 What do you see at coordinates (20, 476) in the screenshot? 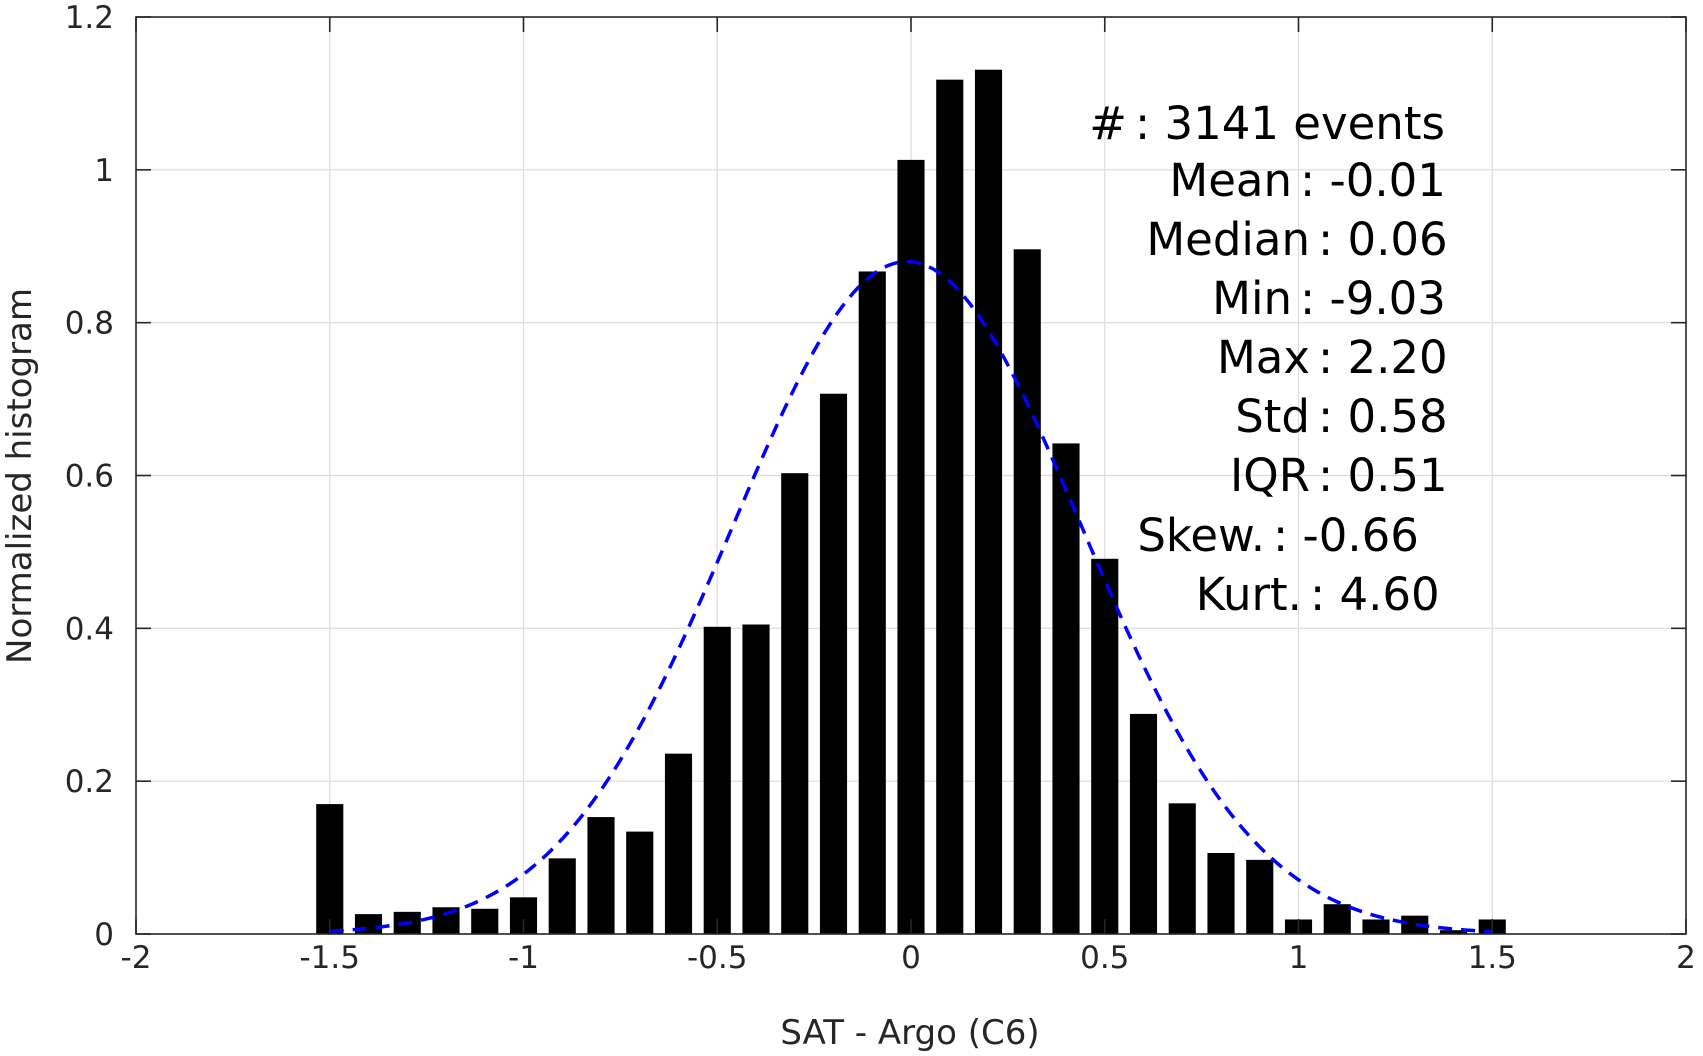
I see `y-axis-label: Normalized histogram` at bounding box center [20, 476].